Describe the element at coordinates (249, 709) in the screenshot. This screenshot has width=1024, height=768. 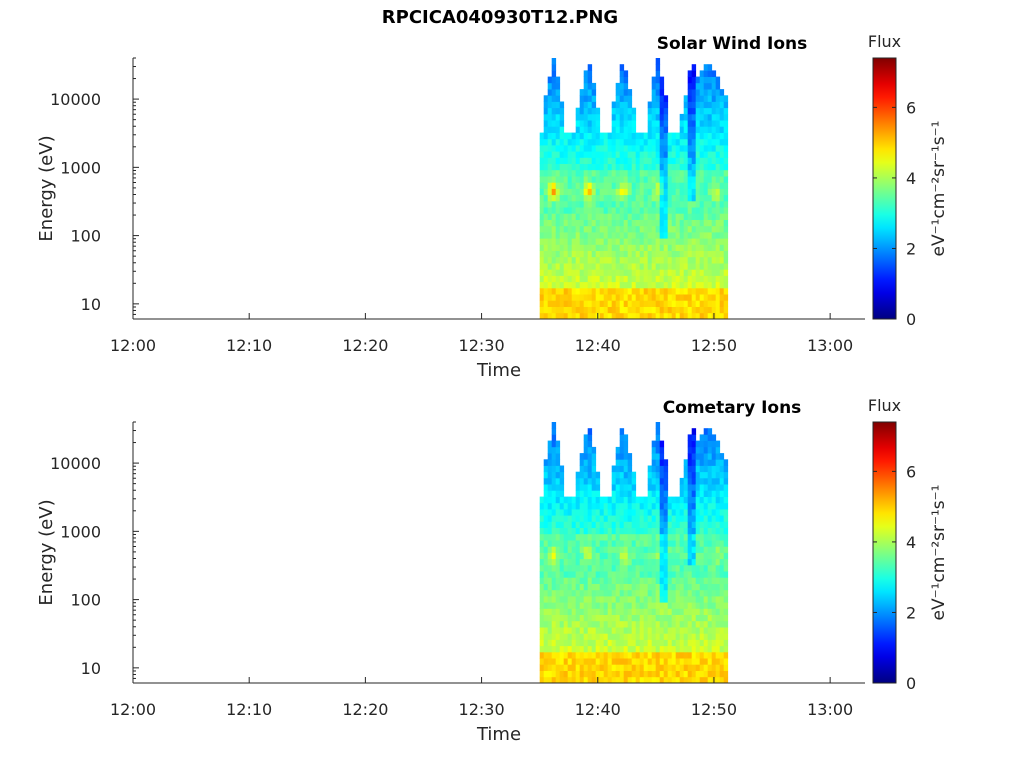
I see `x-tick-label: 12:10` at that location.